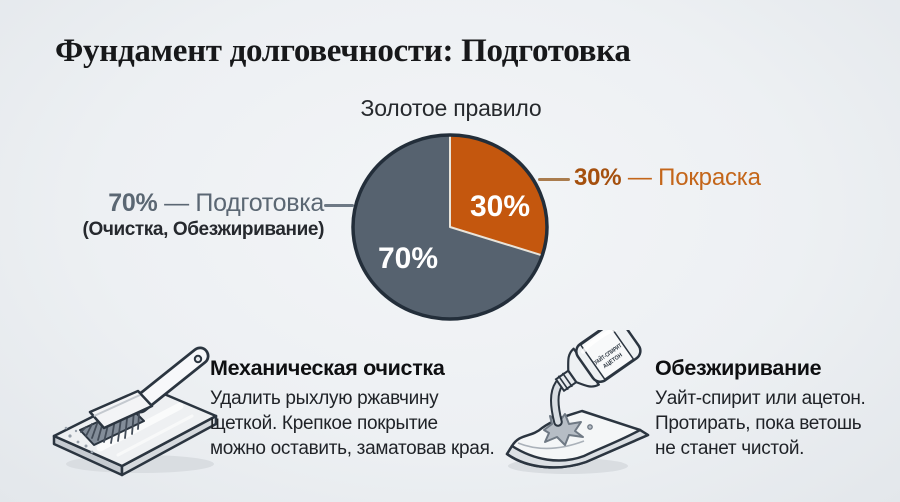 Image resolution: width=900 pixels, height=502 pixels. I want to click on body-line: Протирать, пока ветошь, so click(758, 423).